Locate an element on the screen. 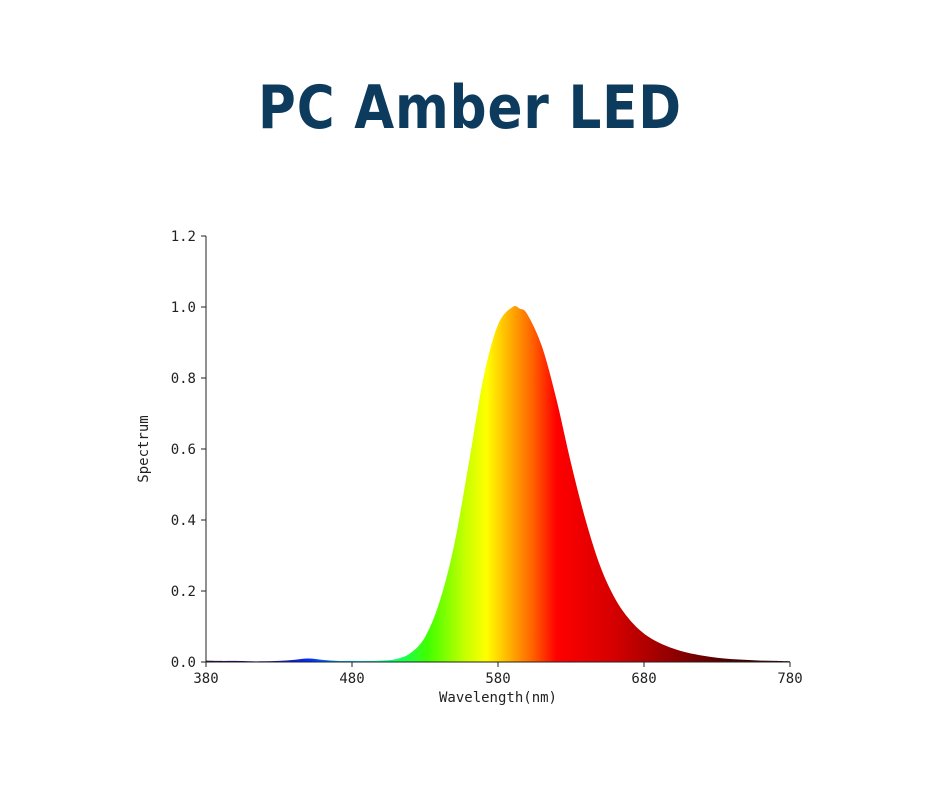  y-axis-label: Spectrum is located at coordinates (144, 448).